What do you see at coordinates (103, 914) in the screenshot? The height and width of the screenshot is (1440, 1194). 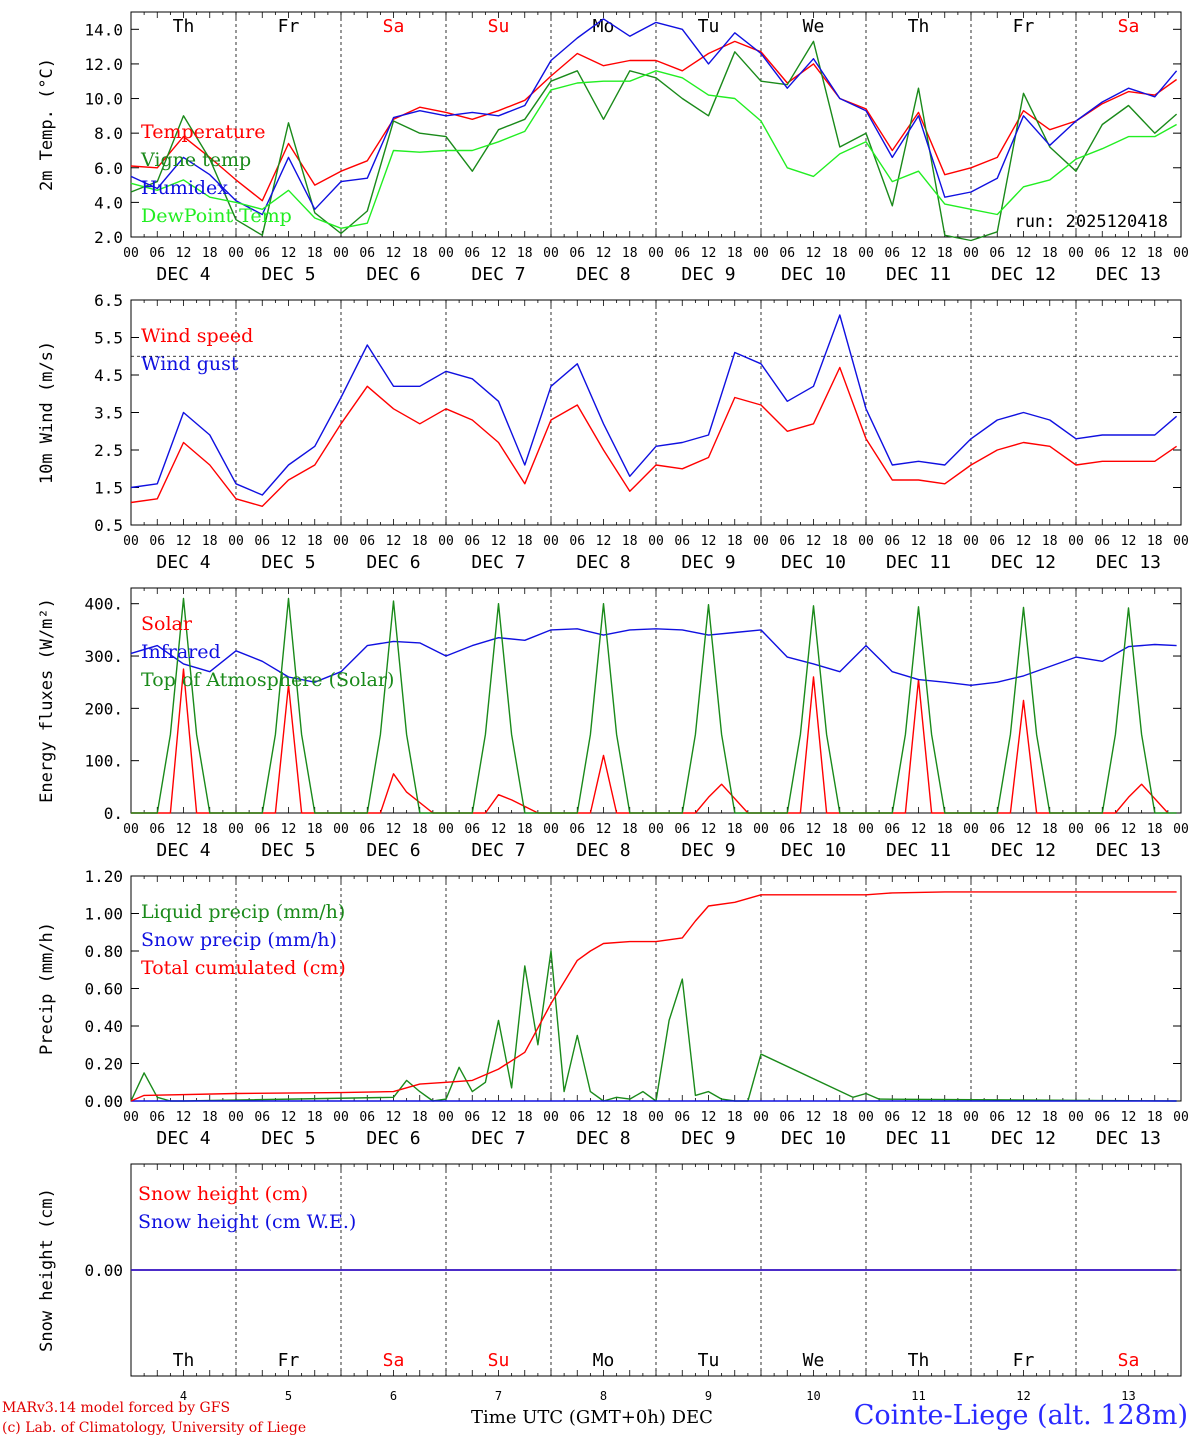 I see `y-tick-label: 1.00` at bounding box center [103, 914].